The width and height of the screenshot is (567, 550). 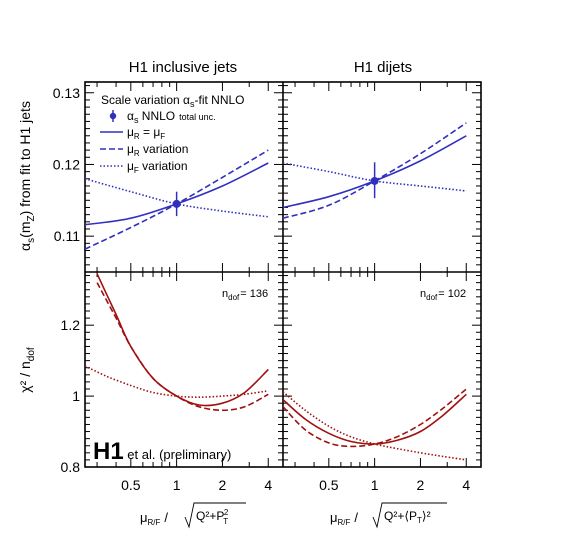 I want to click on x-label-dijets-sqrt, so click(x=409, y=515).